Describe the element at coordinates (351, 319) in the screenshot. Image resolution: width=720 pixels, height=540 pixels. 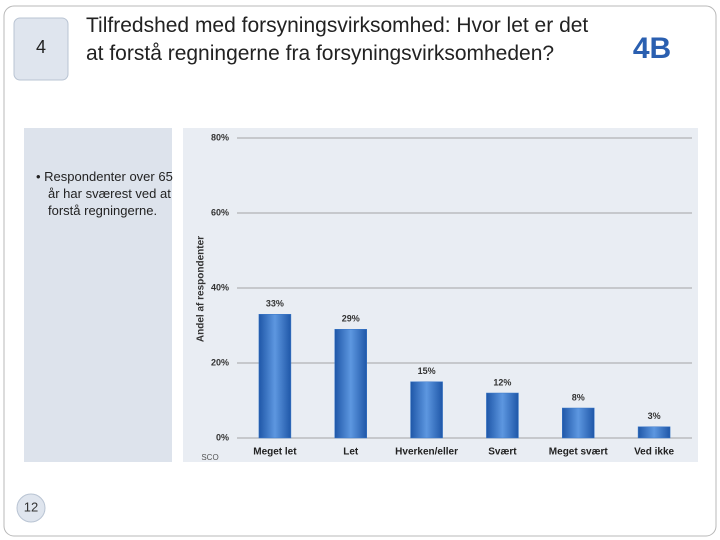
I see `value-label: 29%` at that location.